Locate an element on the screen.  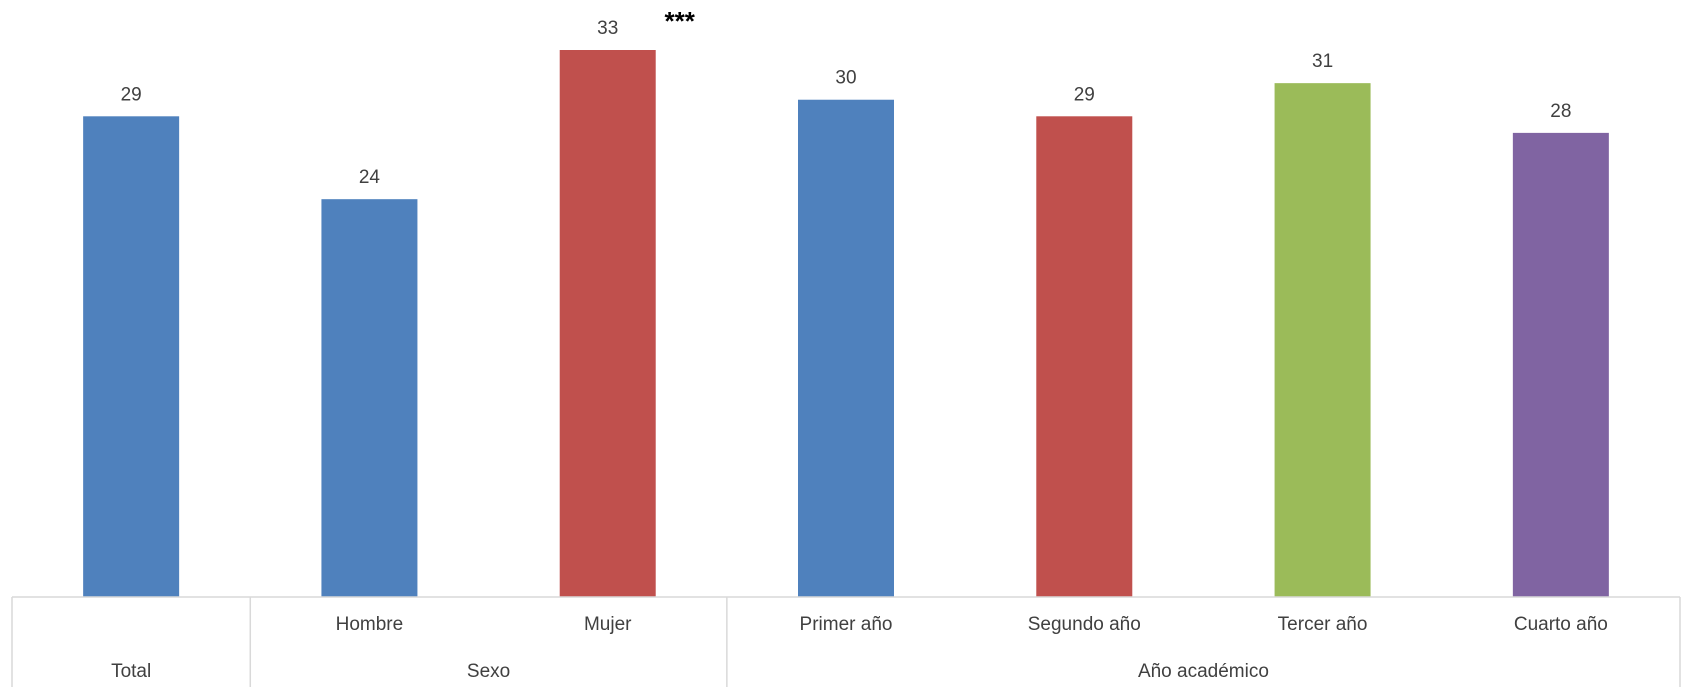
annotations-layer: *** is located at coordinates (680, 21).